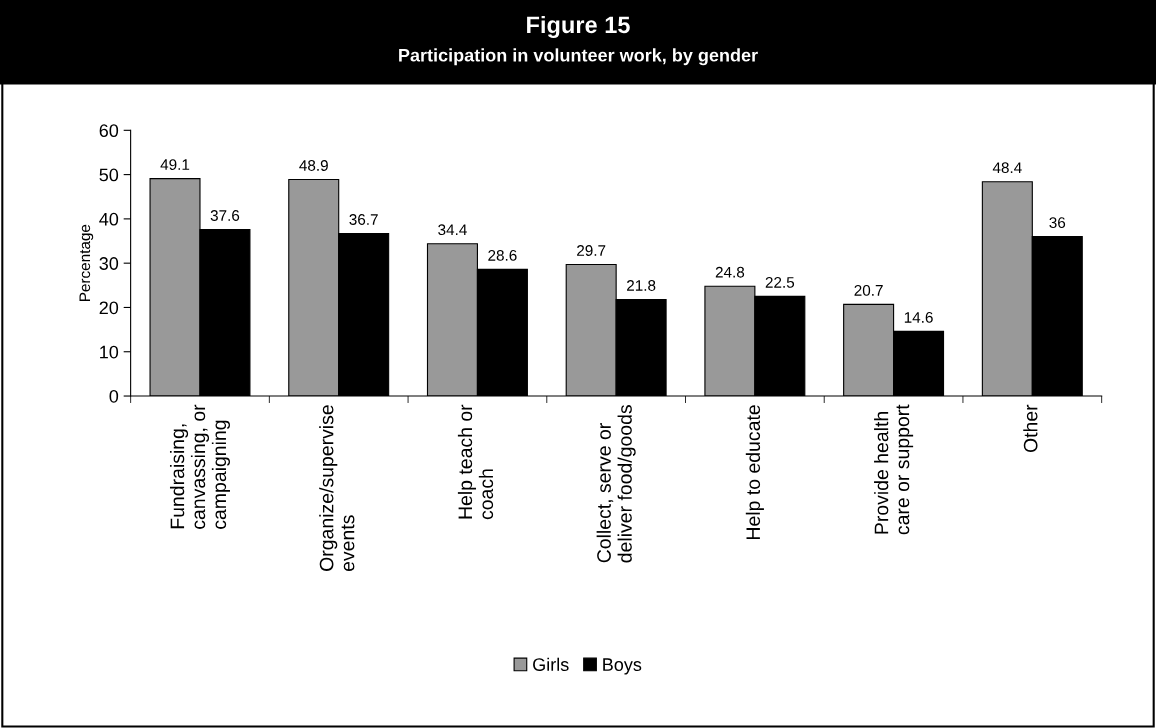 This screenshot has height=728, width=1156. What do you see at coordinates (918, 317) in the screenshot?
I see `data-label: 14.6` at bounding box center [918, 317].